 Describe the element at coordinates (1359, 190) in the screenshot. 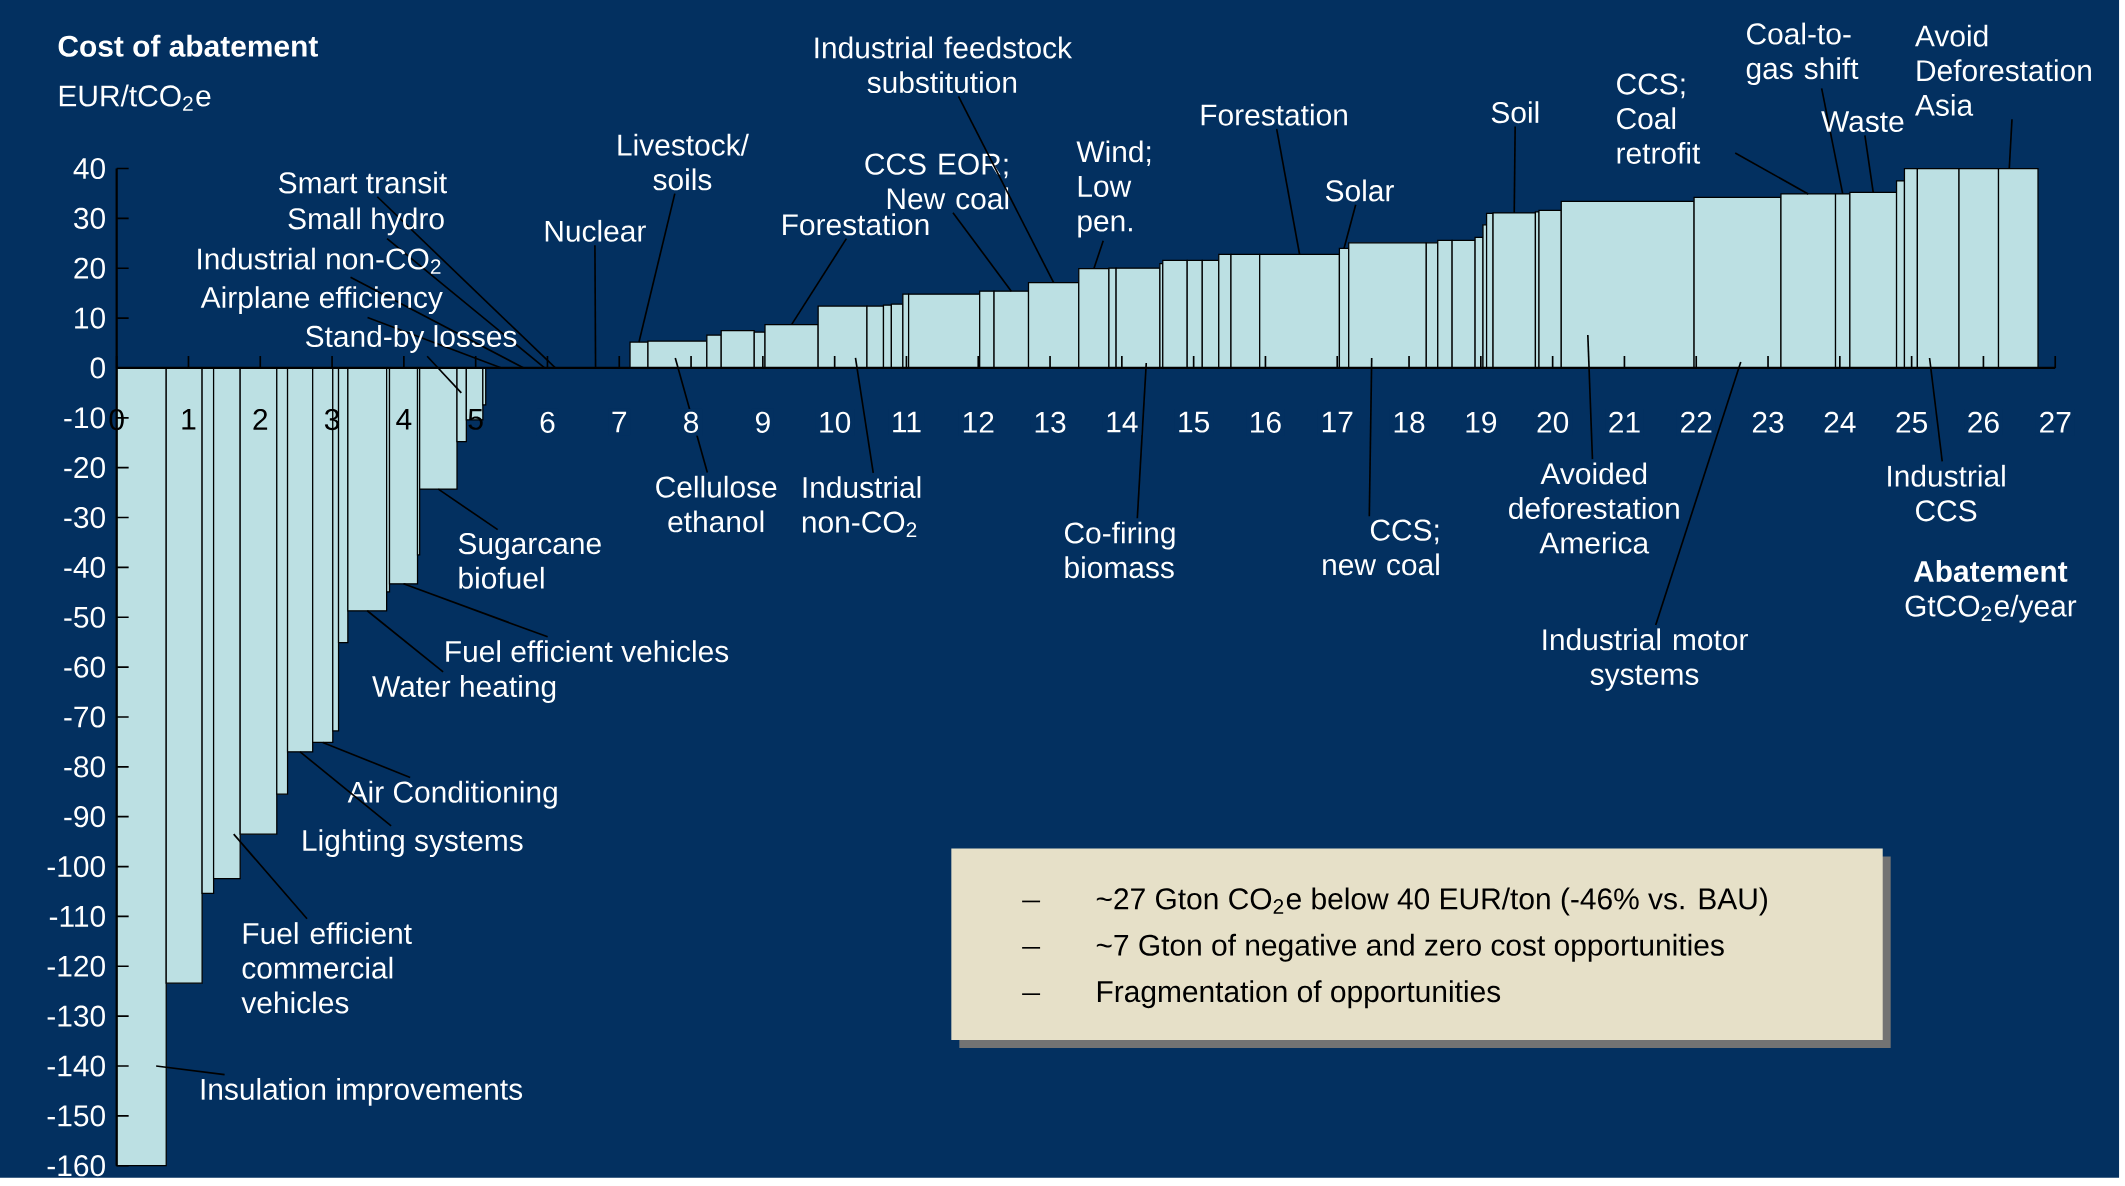

I see `annotation: Solar` at that location.